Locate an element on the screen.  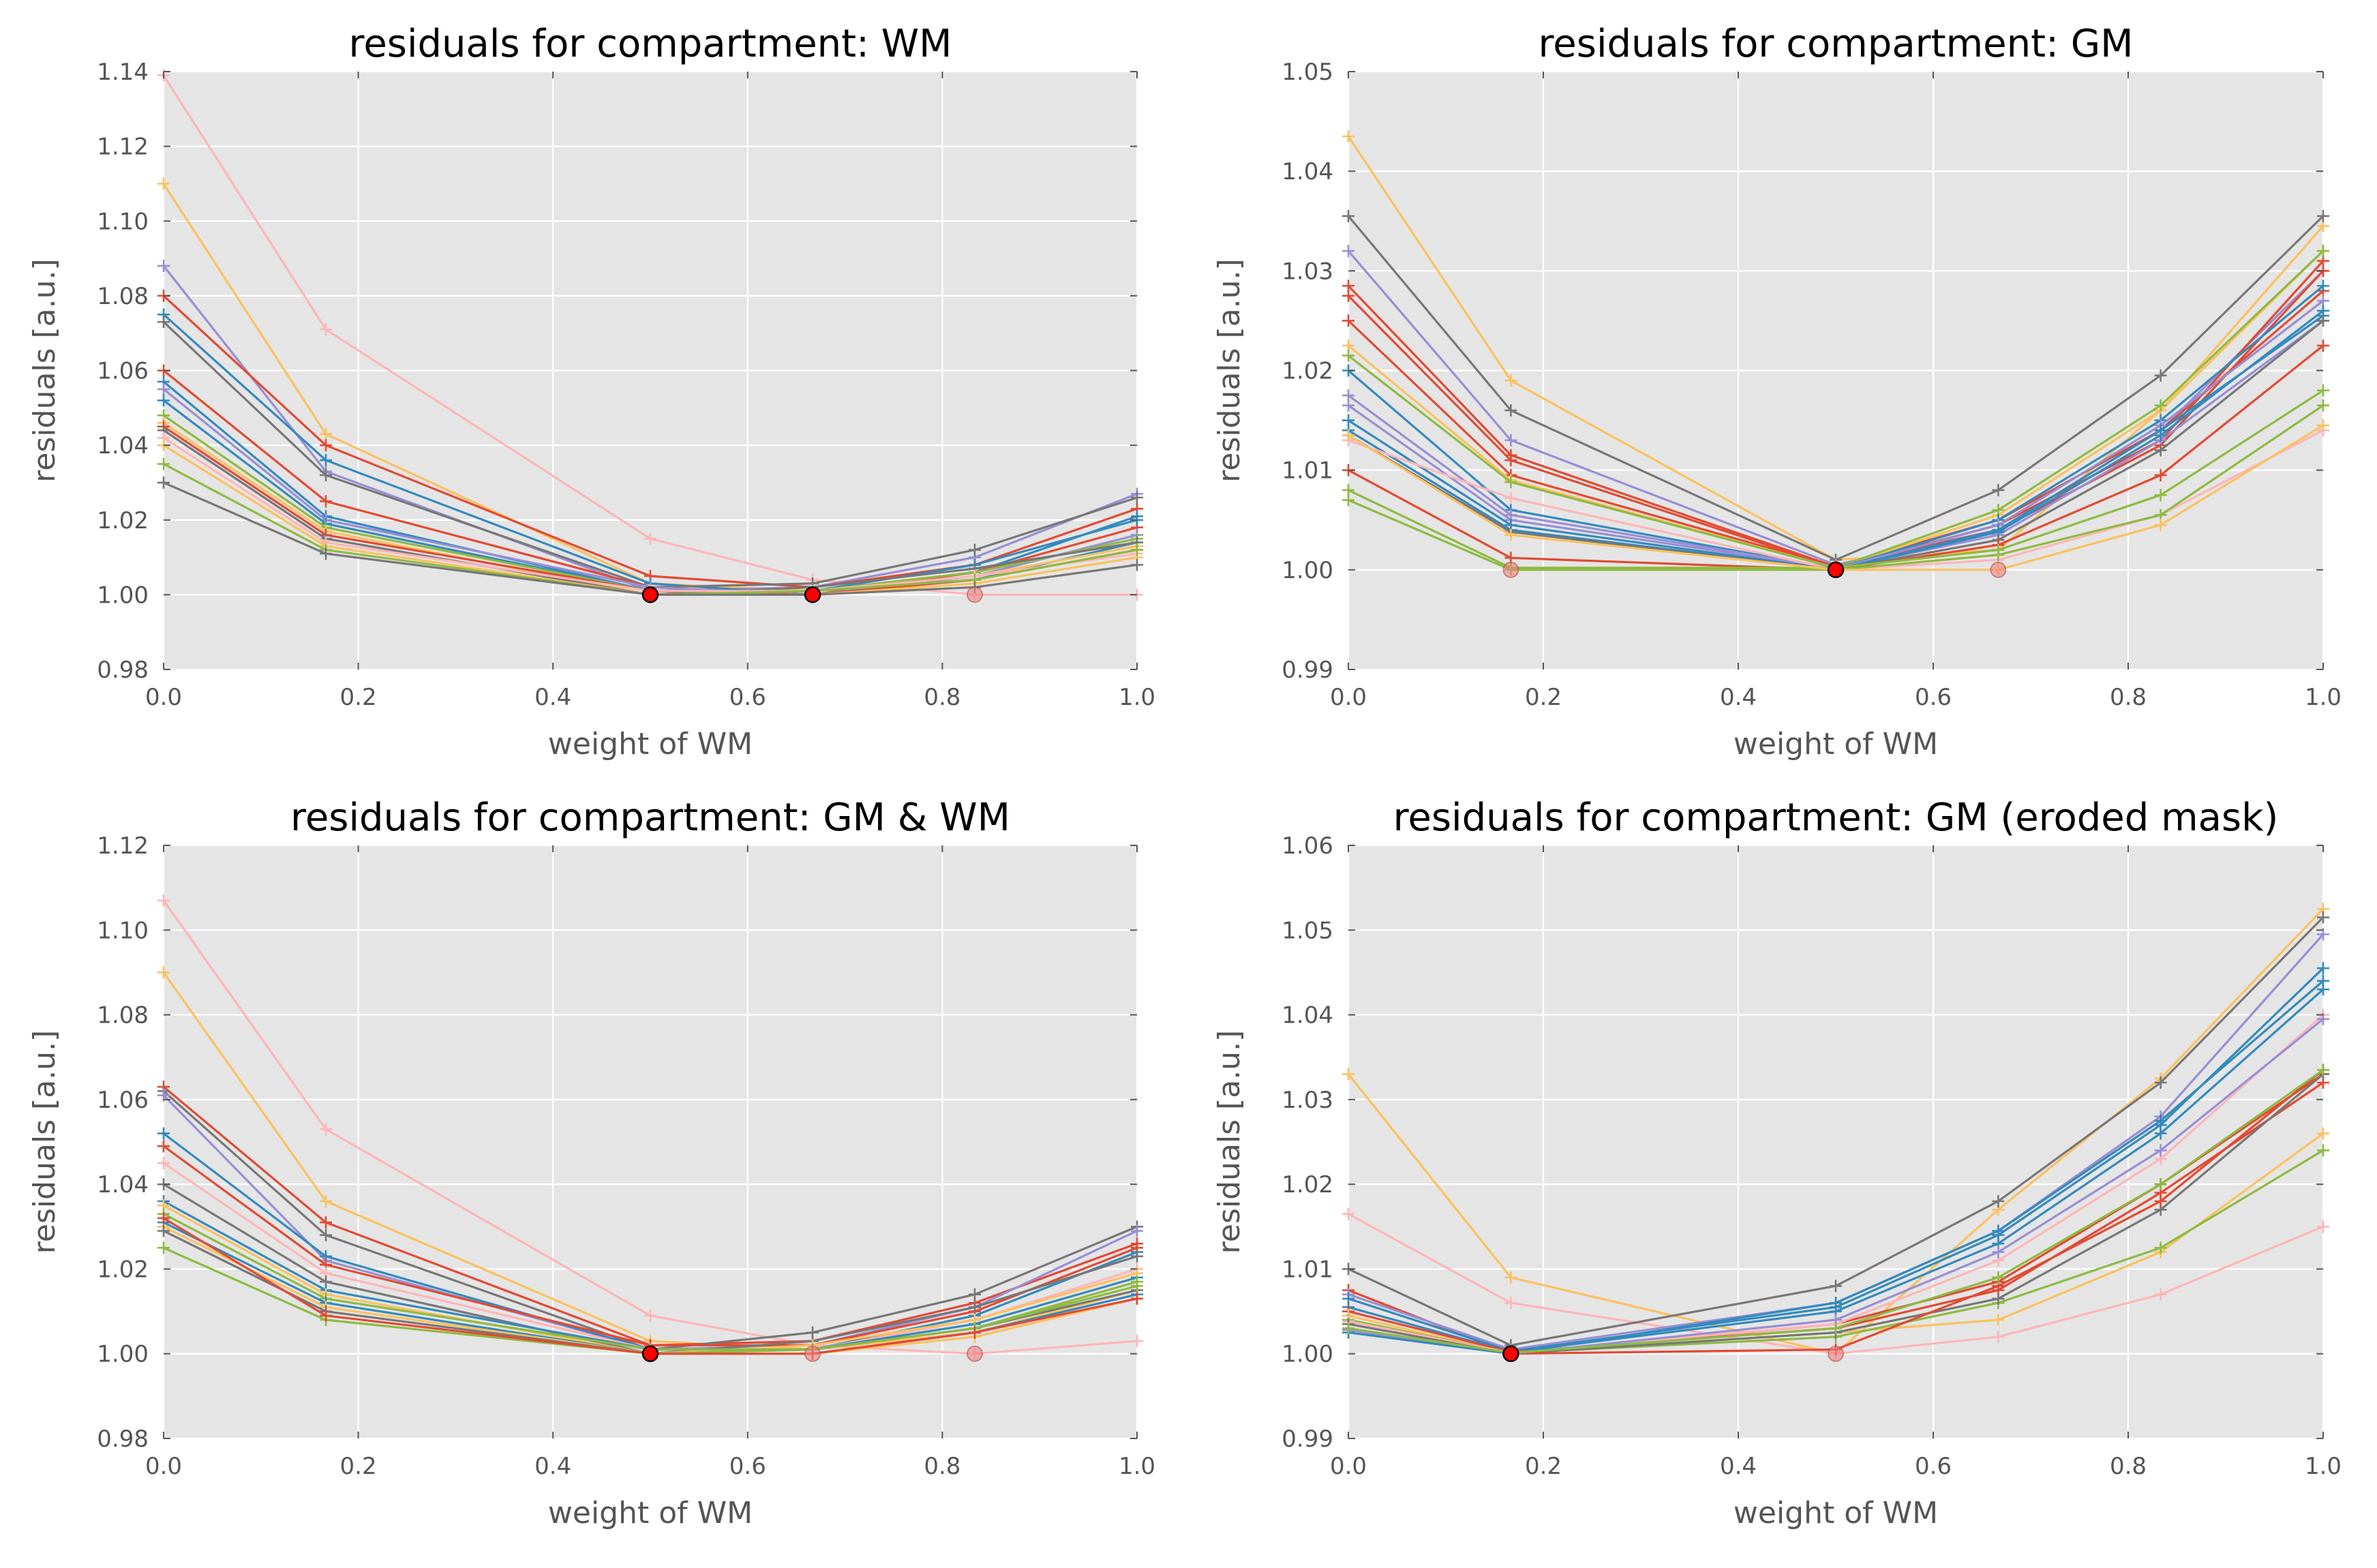
y-tick-label: 1.01 is located at coordinates (1307, 471).